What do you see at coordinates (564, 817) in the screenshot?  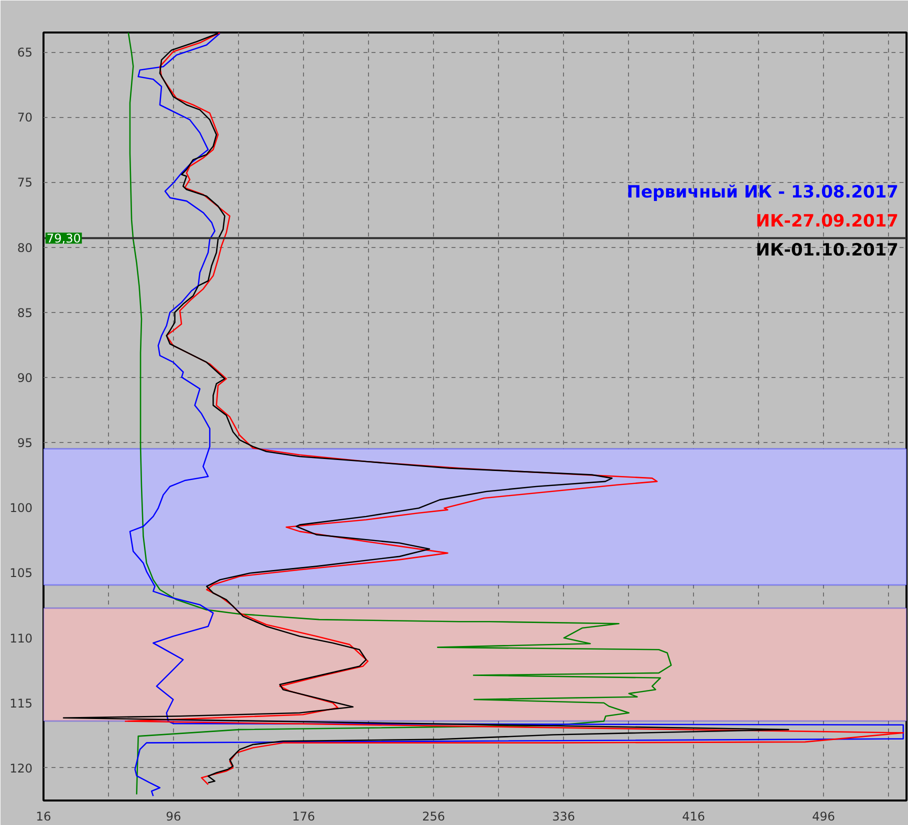 I see `x-tick-label: 336` at bounding box center [564, 817].